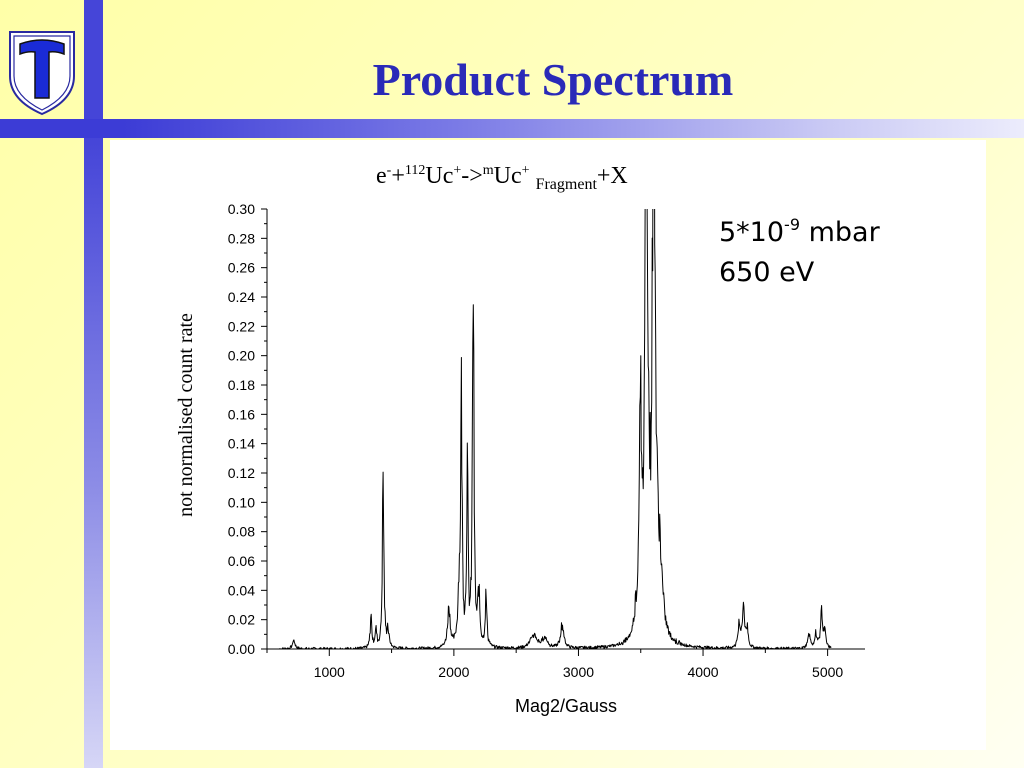  I want to click on y-tick-label: 0.06, so click(241, 561).